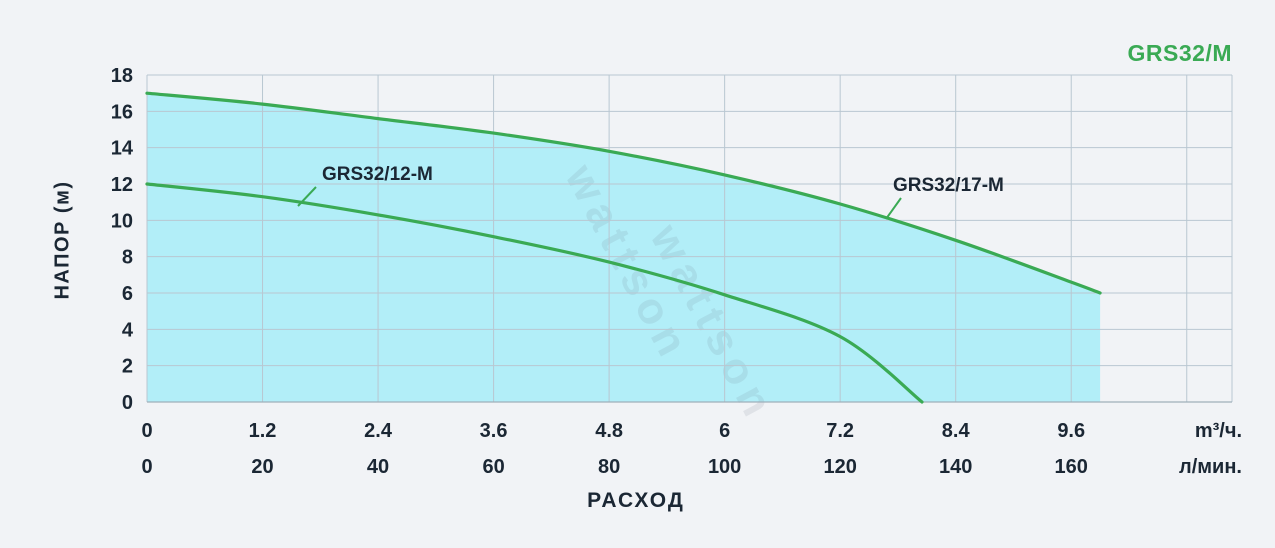 This screenshot has height=548, width=1275. What do you see at coordinates (377, 174) in the screenshot?
I see `curve-label-grs32-12-m: GRS32/12-M` at bounding box center [377, 174].